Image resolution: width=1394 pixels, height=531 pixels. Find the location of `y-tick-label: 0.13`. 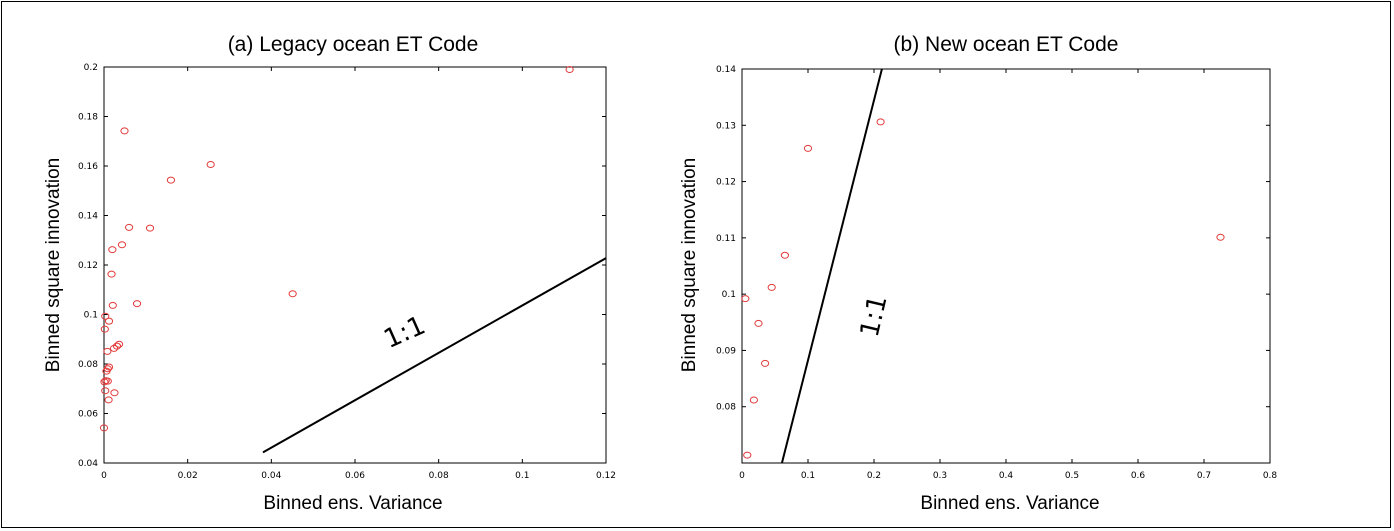

y-tick-label: 0.13 is located at coordinates (726, 126).